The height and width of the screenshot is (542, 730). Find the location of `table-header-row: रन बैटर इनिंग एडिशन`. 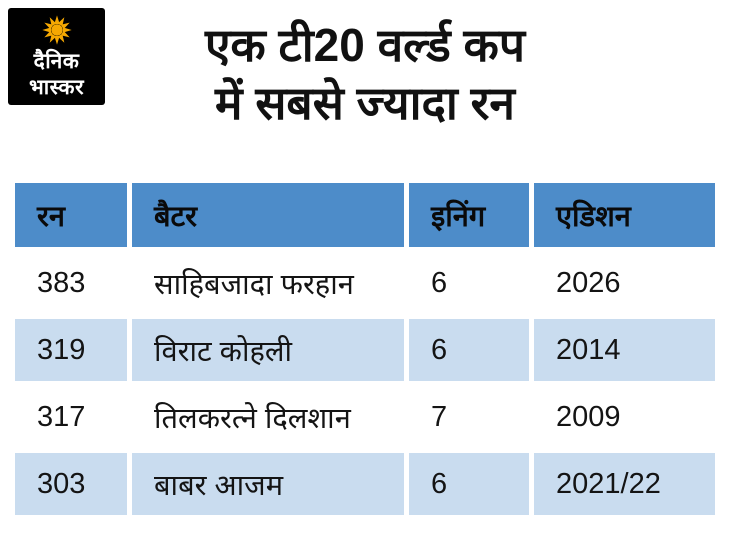

table-header-row: रन बैटर इनिंग एडिशन is located at coordinates (365, 215).